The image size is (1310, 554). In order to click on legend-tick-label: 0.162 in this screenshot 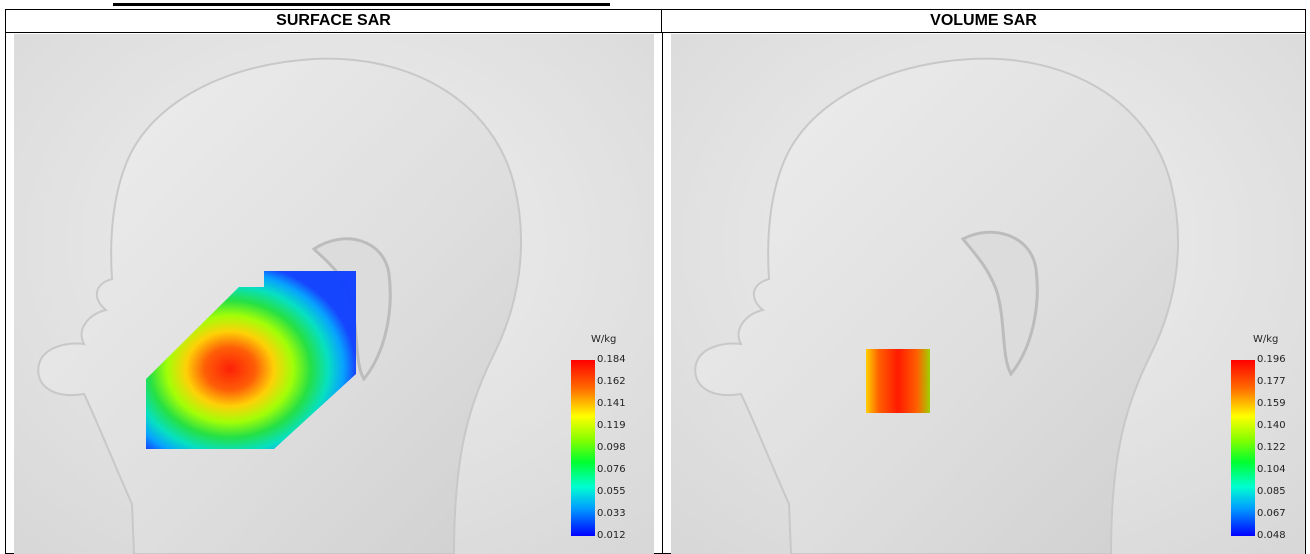, I will do `click(611, 381)`.